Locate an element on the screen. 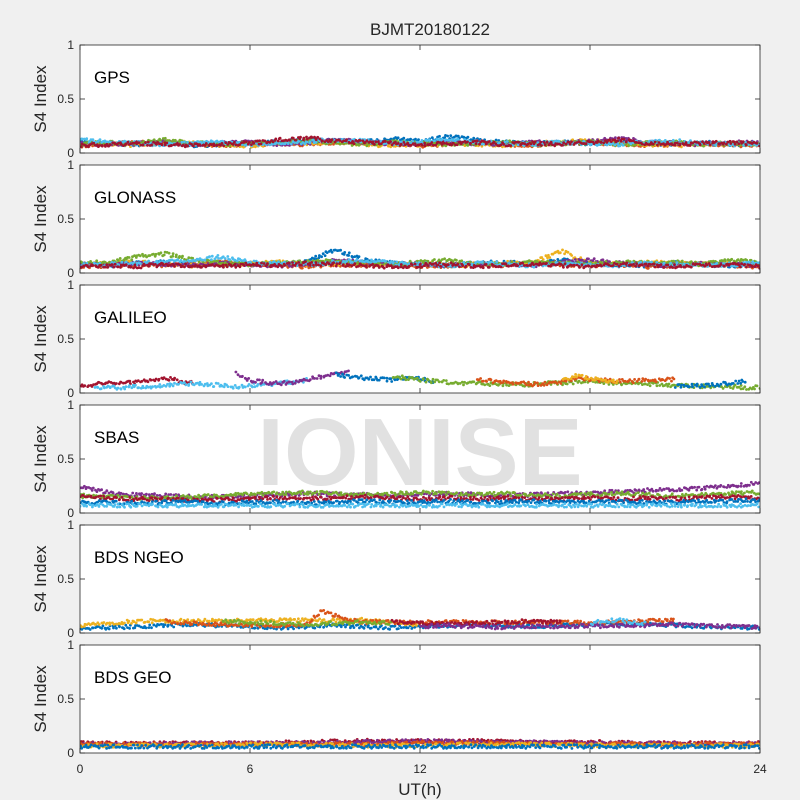 This screenshot has height=800, width=800. series-points is located at coordinates (420, 141).